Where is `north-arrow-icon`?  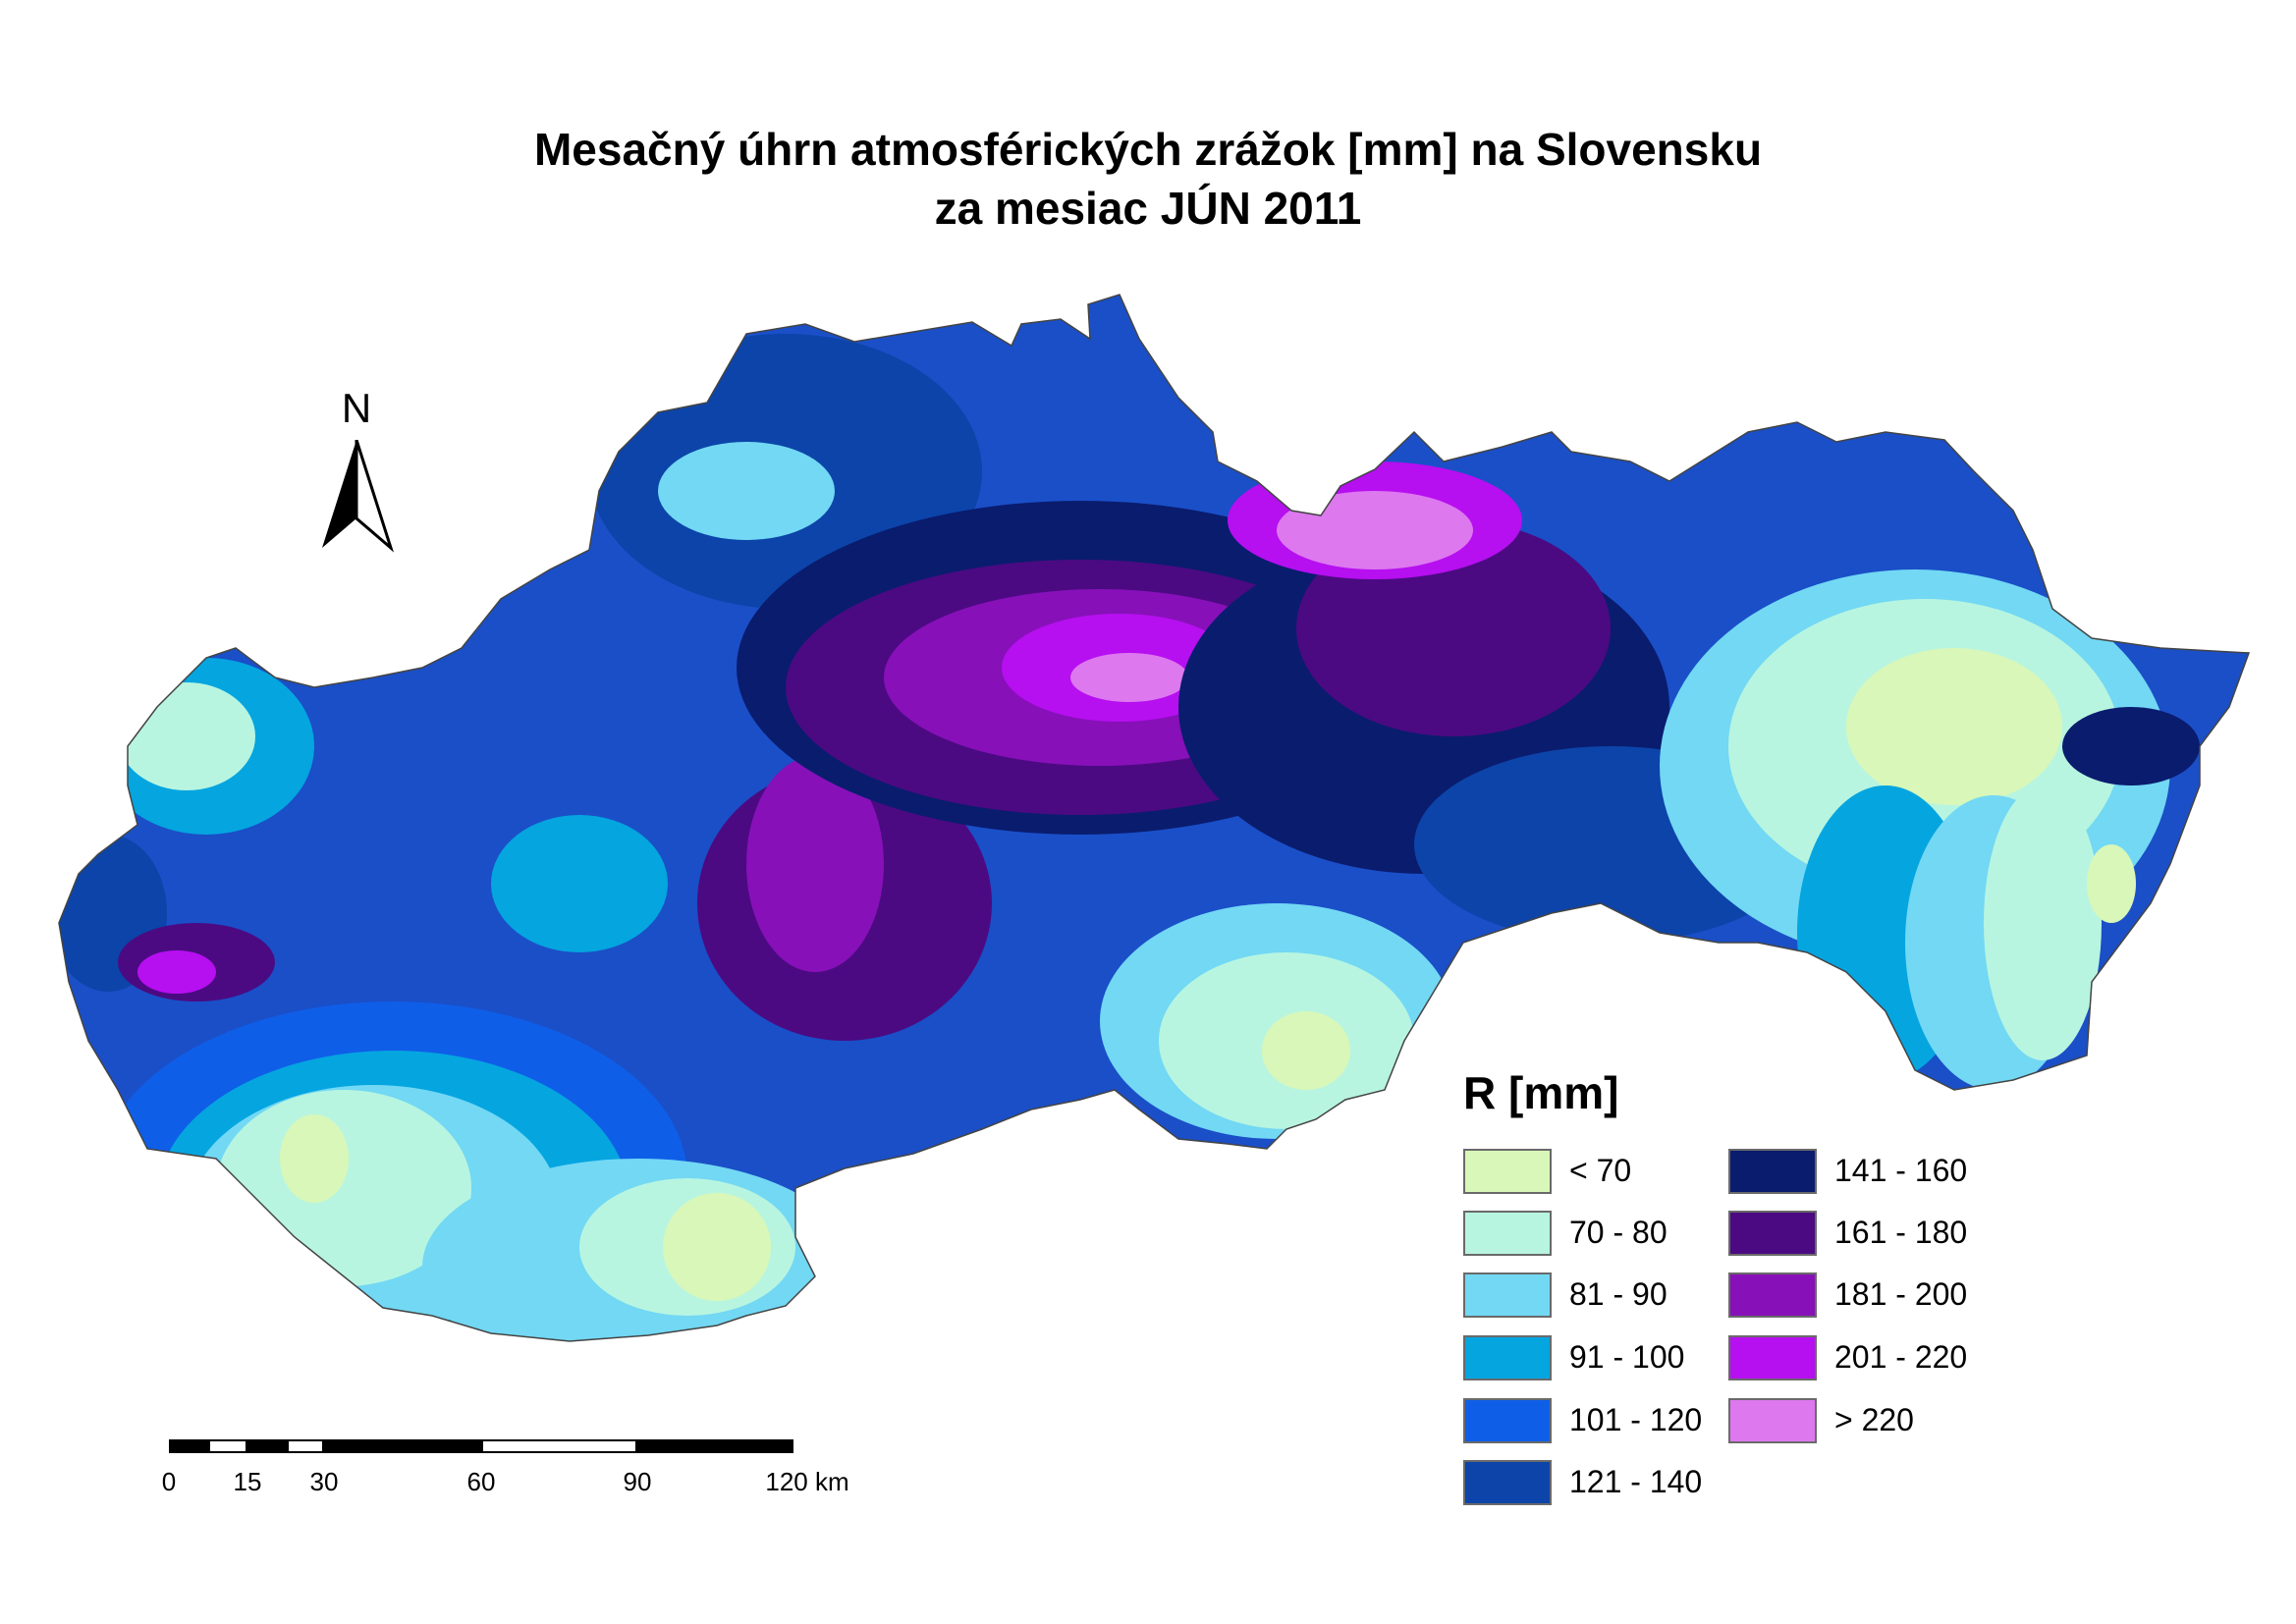
north-arrow-icon is located at coordinates (358, 496).